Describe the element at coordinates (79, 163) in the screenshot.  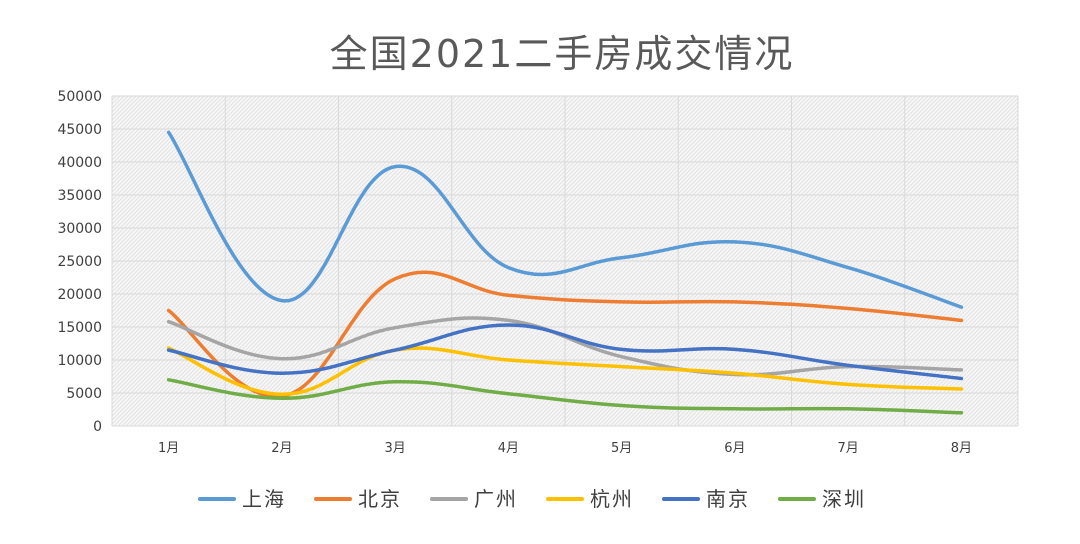
I see `y-tick-label: 40000` at that location.